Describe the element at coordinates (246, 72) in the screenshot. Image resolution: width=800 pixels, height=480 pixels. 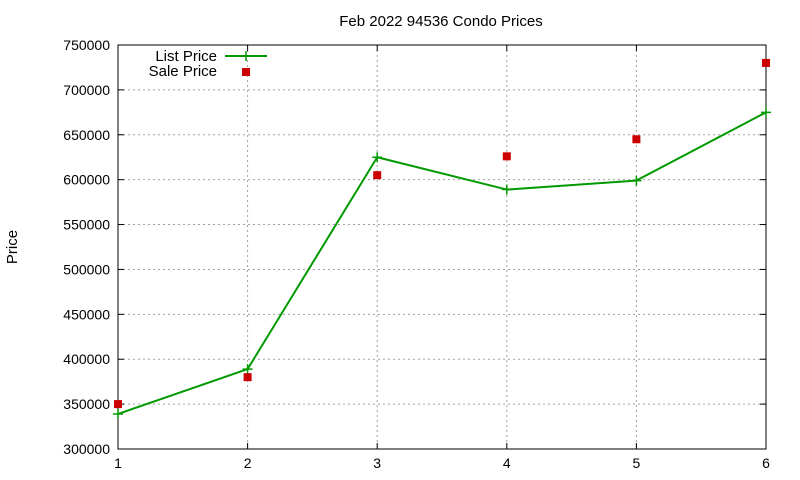
I see `legend-marker-sale-price` at that location.